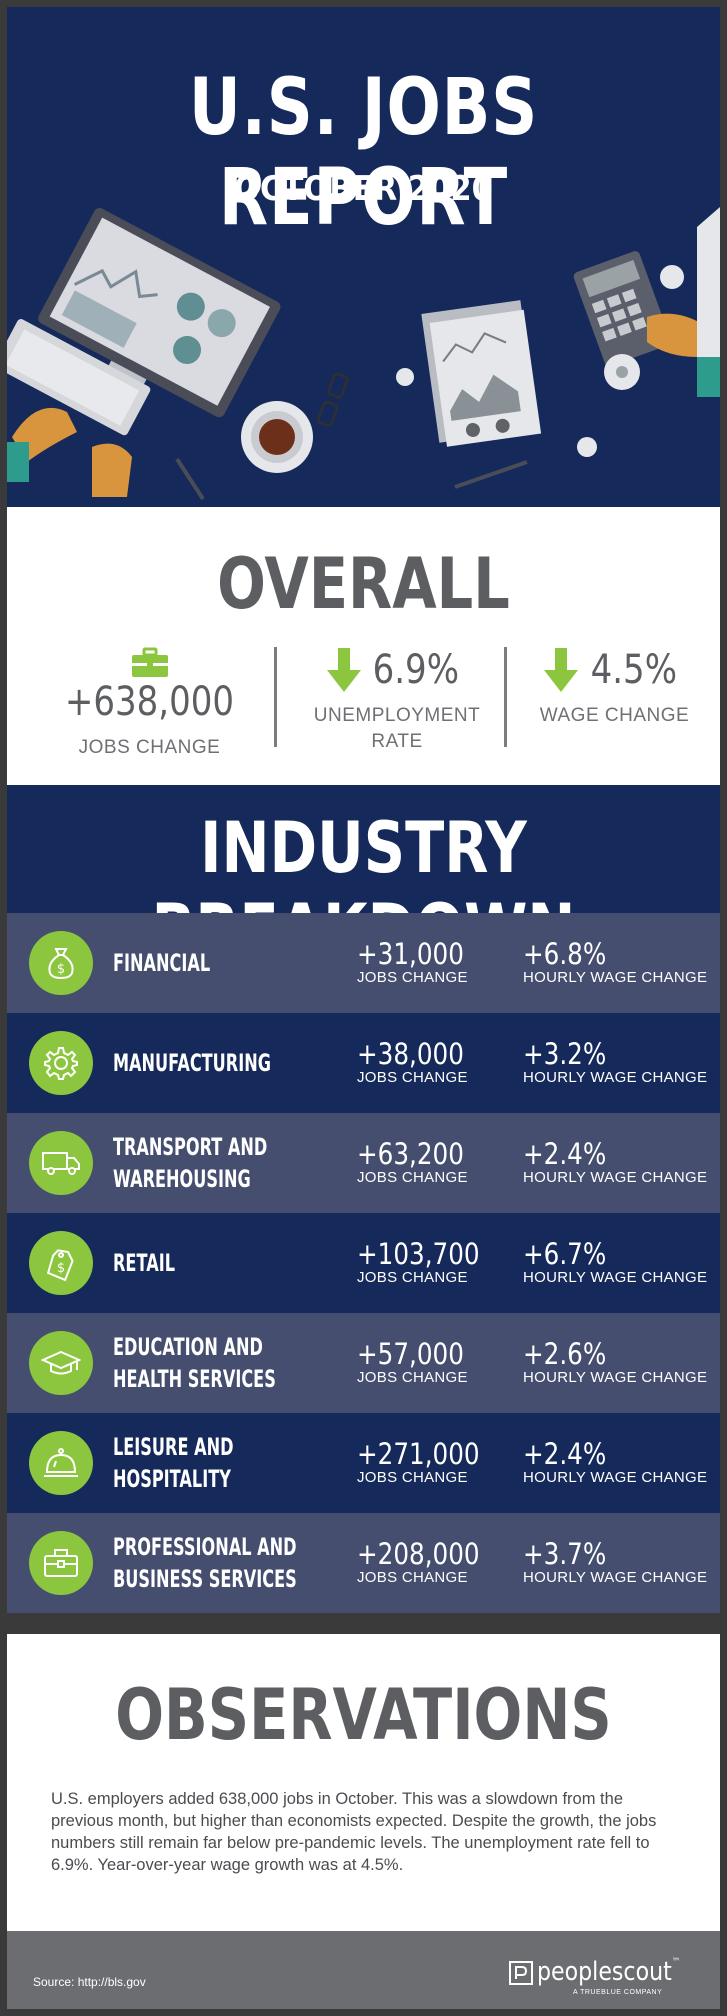  What do you see at coordinates (363, 153) in the screenshot?
I see `page-title: U.S. JOBS REPORT` at bounding box center [363, 153].